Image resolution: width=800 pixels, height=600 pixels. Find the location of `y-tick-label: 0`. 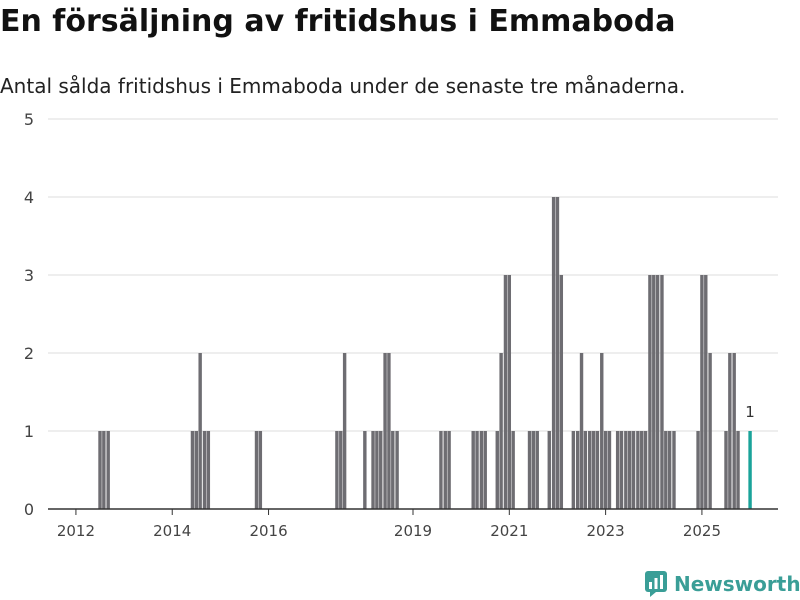

y-tick-label: 0 is located at coordinates (29, 509).